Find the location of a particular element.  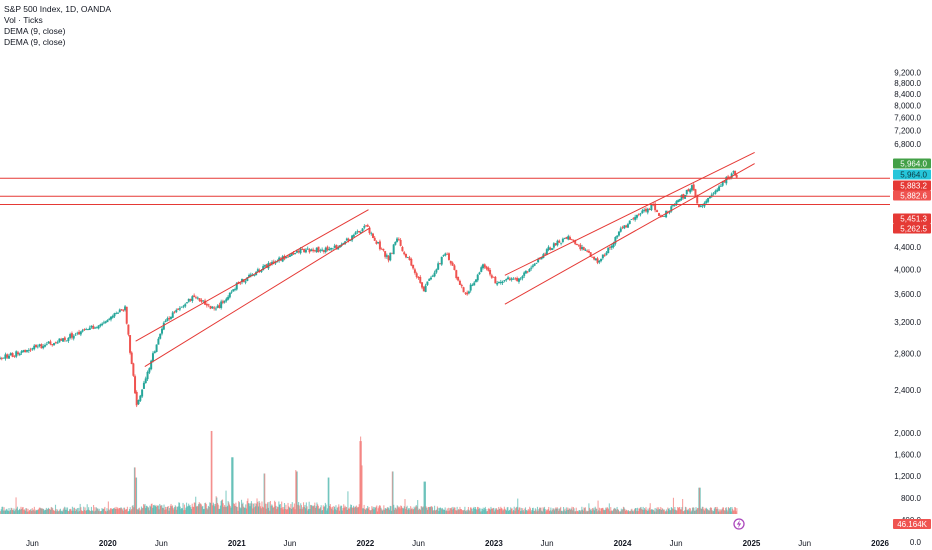

legend-volume: Vol · Ticks is located at coordinates (23, 20).